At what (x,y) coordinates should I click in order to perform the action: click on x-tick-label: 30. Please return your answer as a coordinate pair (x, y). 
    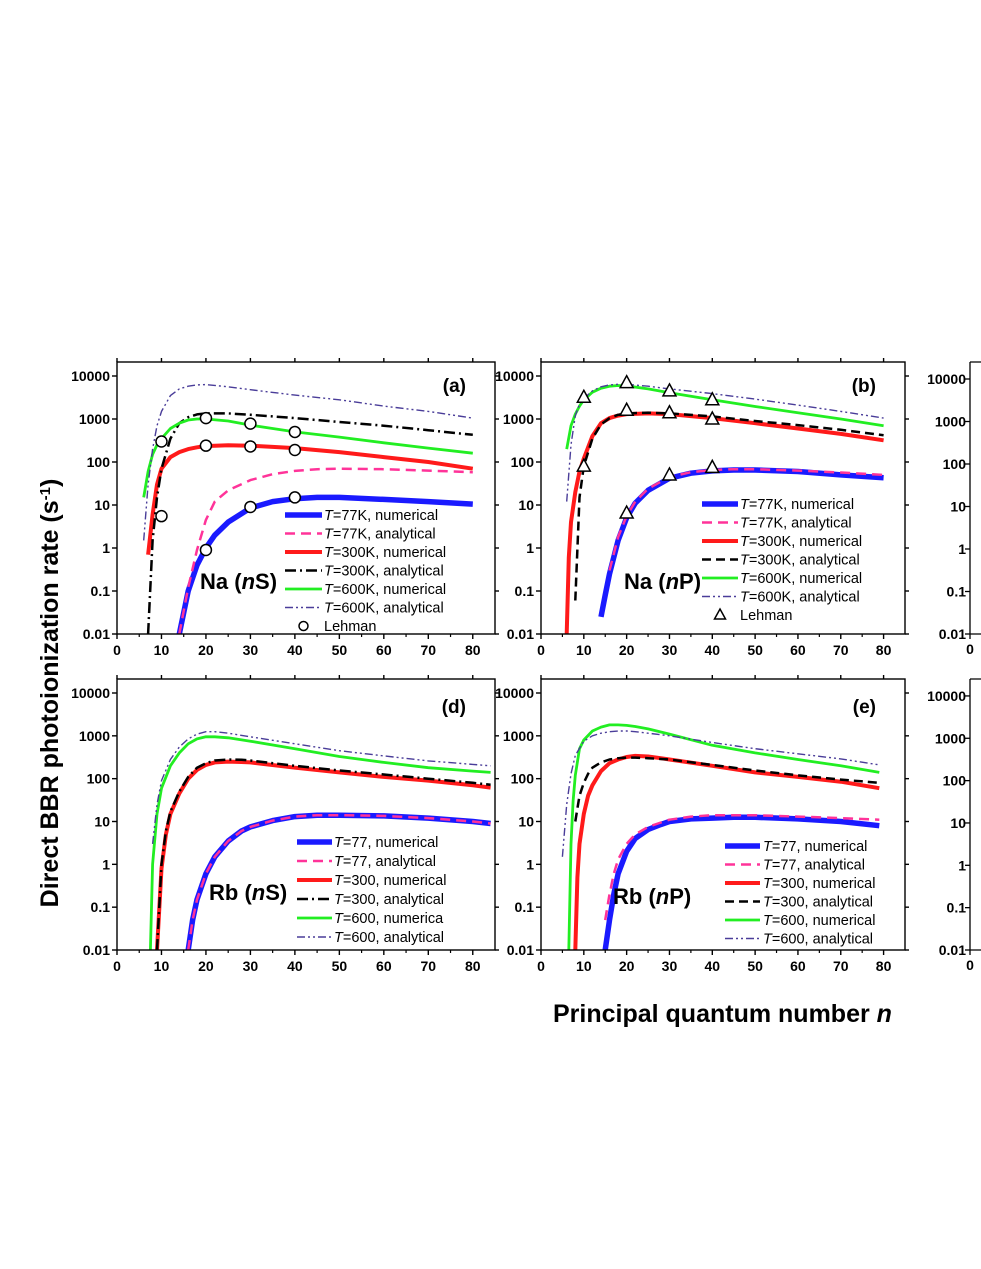
    Looking at the image, I should click on (670, 966).